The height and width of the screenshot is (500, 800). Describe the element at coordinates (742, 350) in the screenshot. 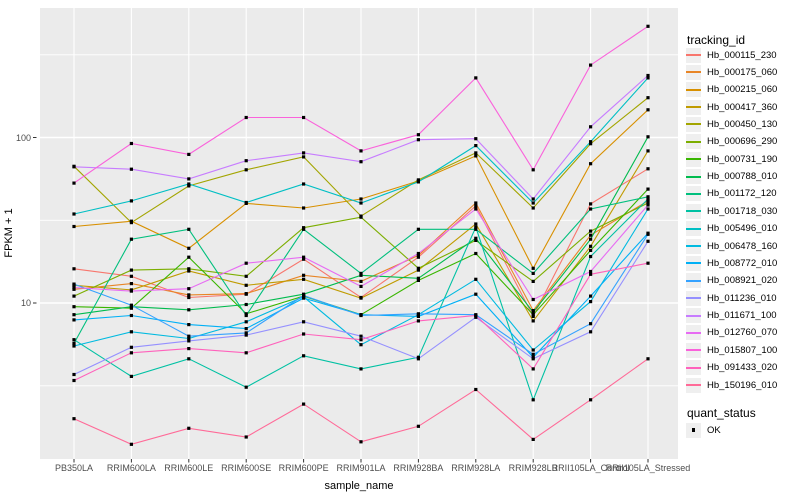

I see `legend-entry-label: Hb_015807_100` at that location.